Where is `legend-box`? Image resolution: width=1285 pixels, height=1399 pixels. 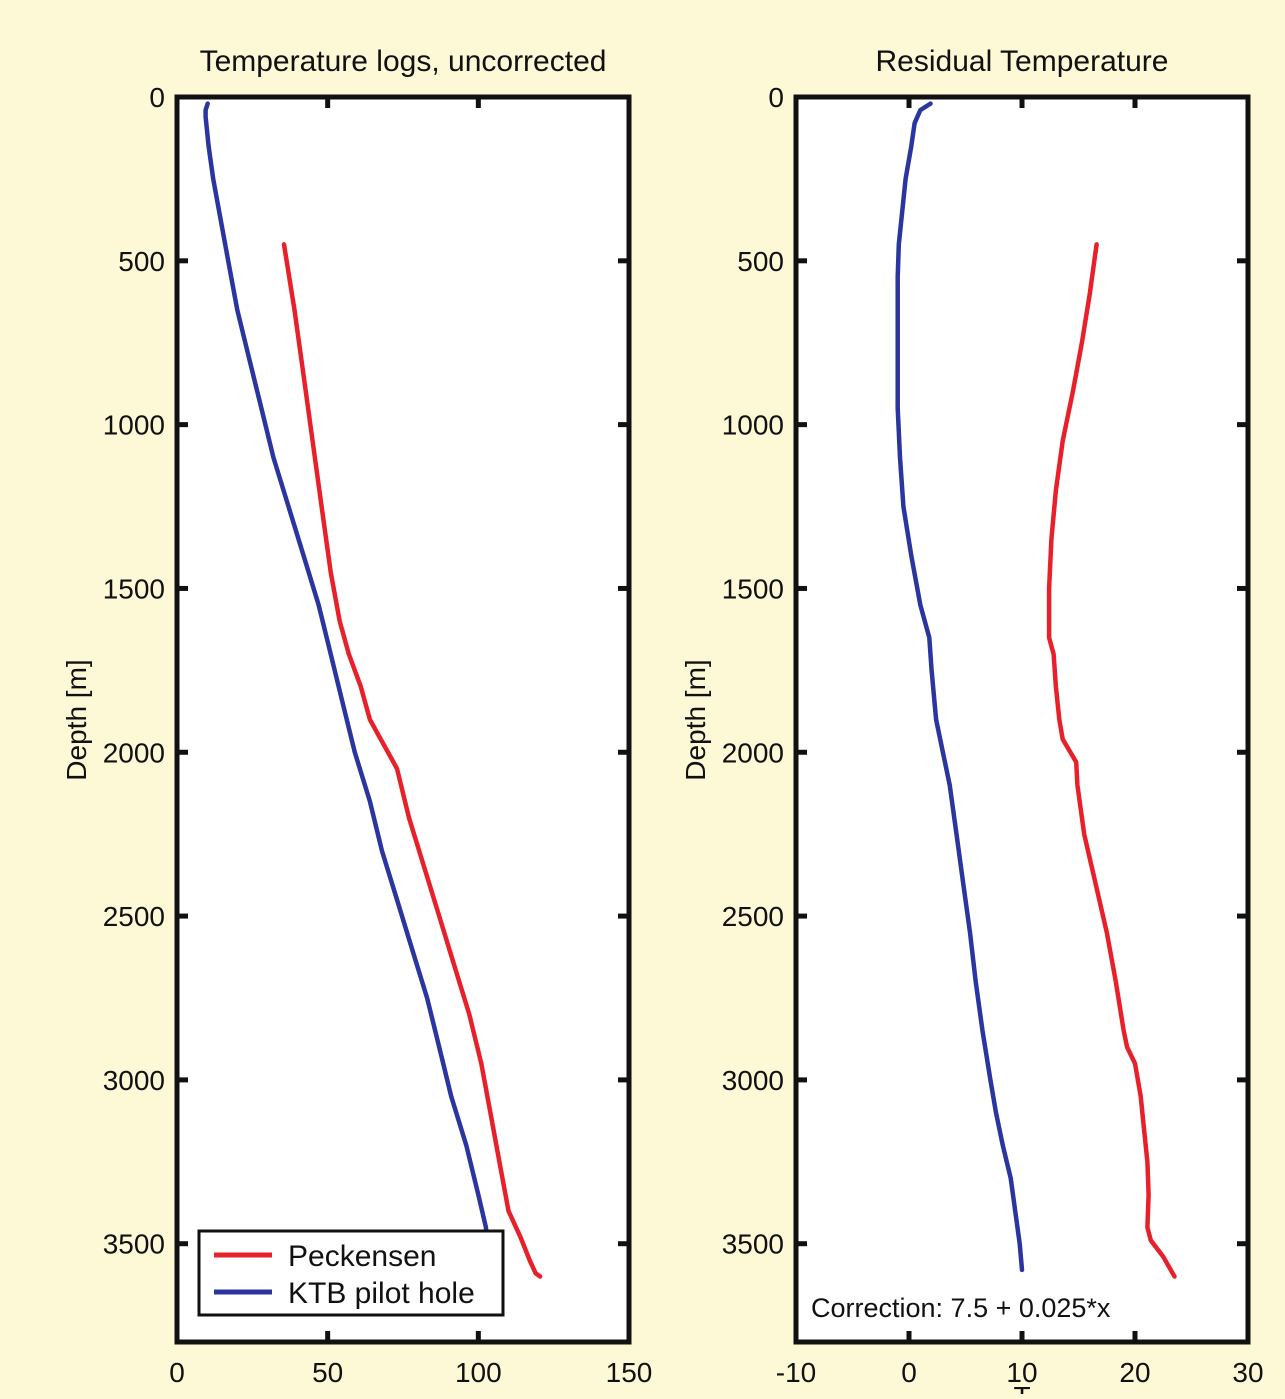 legend-box is located at coordinates (351, 1273).